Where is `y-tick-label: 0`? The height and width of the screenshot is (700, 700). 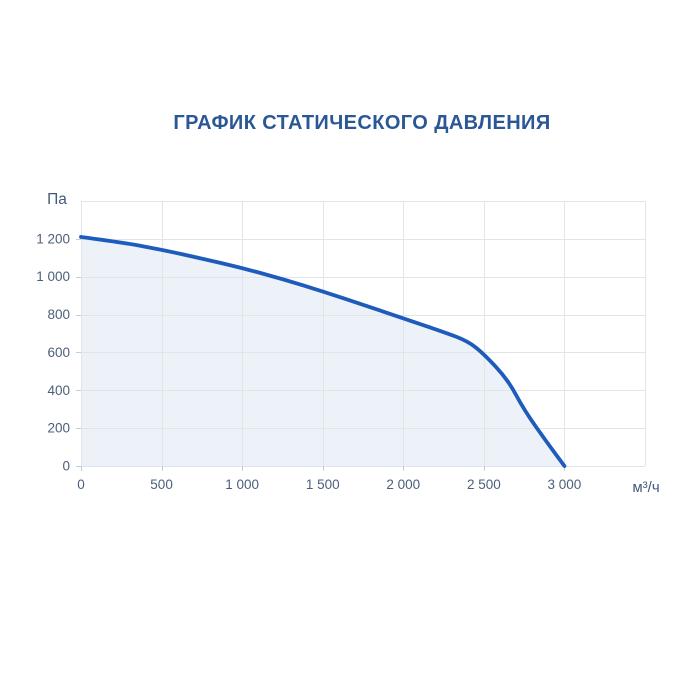
y-tick-label: 0 is located at coordinates (66, 466).